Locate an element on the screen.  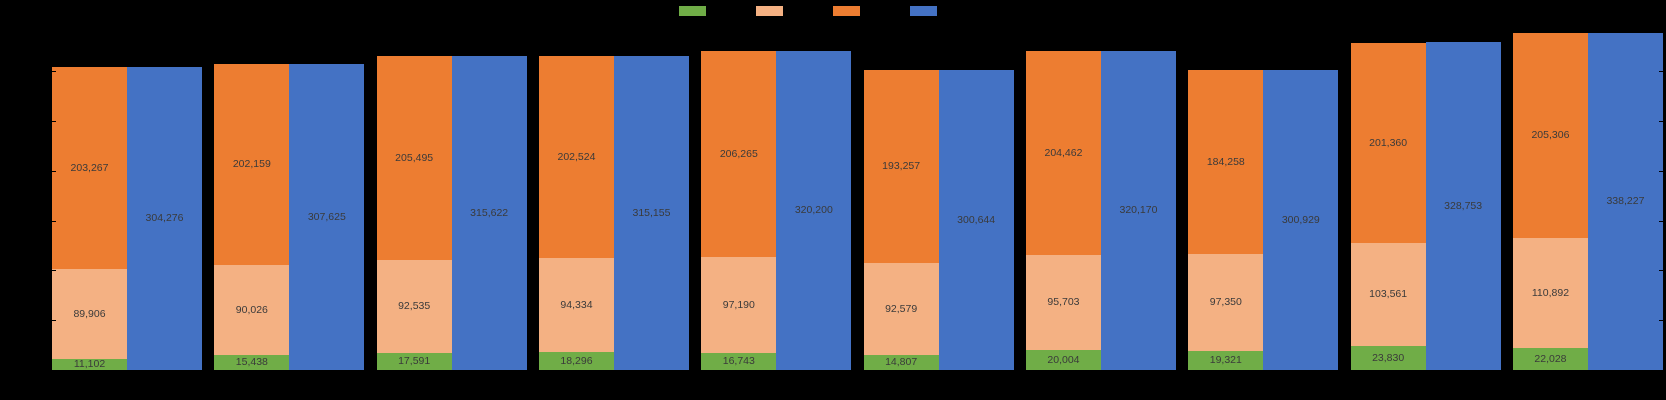
segment-peach: 89,906 is located at coordinates (89, 314).